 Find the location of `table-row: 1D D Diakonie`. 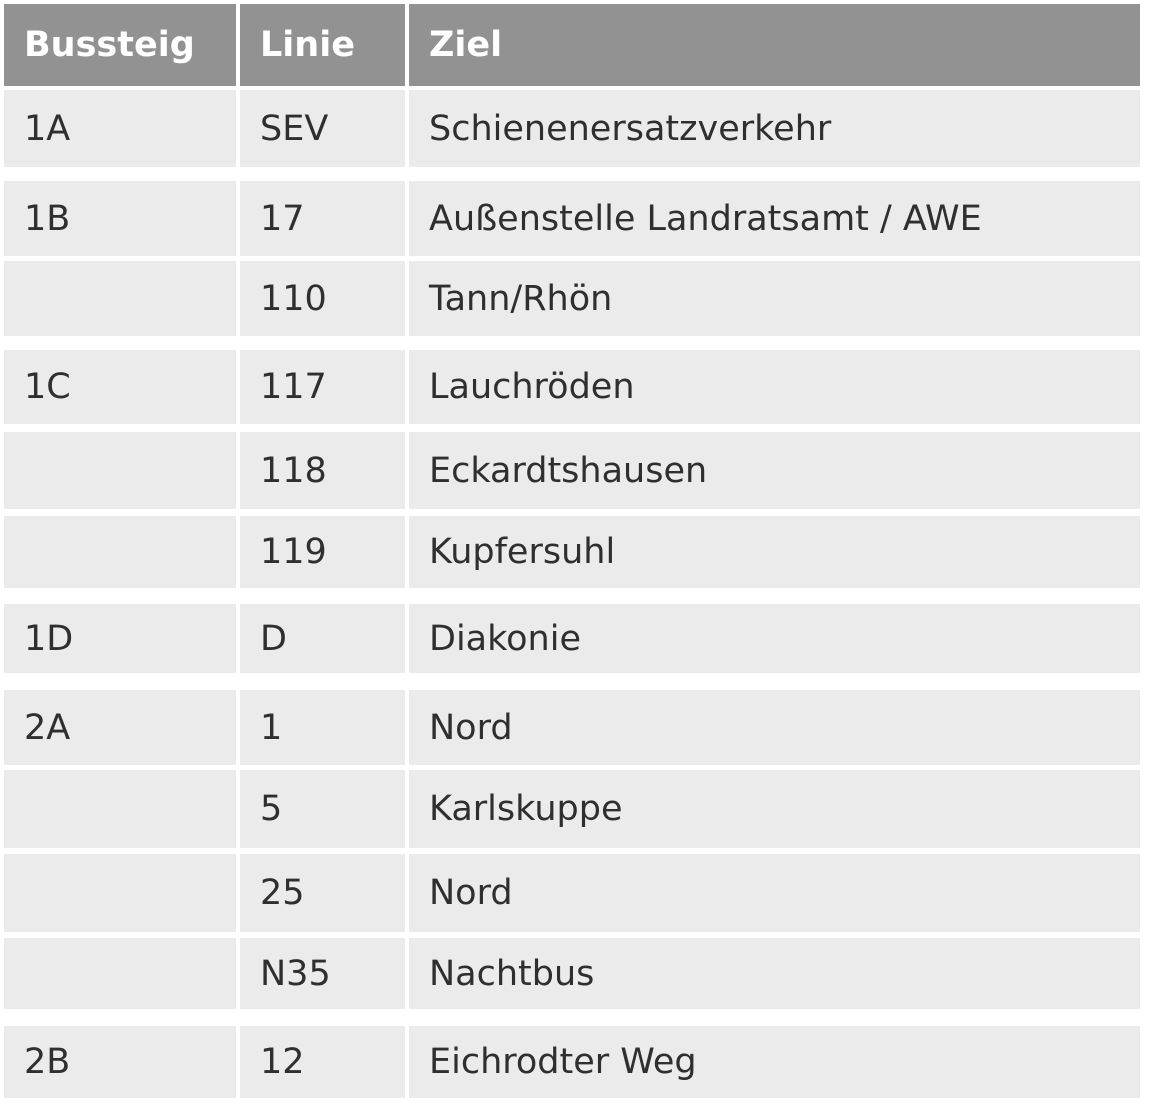

table-row: 1D D Diakonie is located at coordinates (572, 638).